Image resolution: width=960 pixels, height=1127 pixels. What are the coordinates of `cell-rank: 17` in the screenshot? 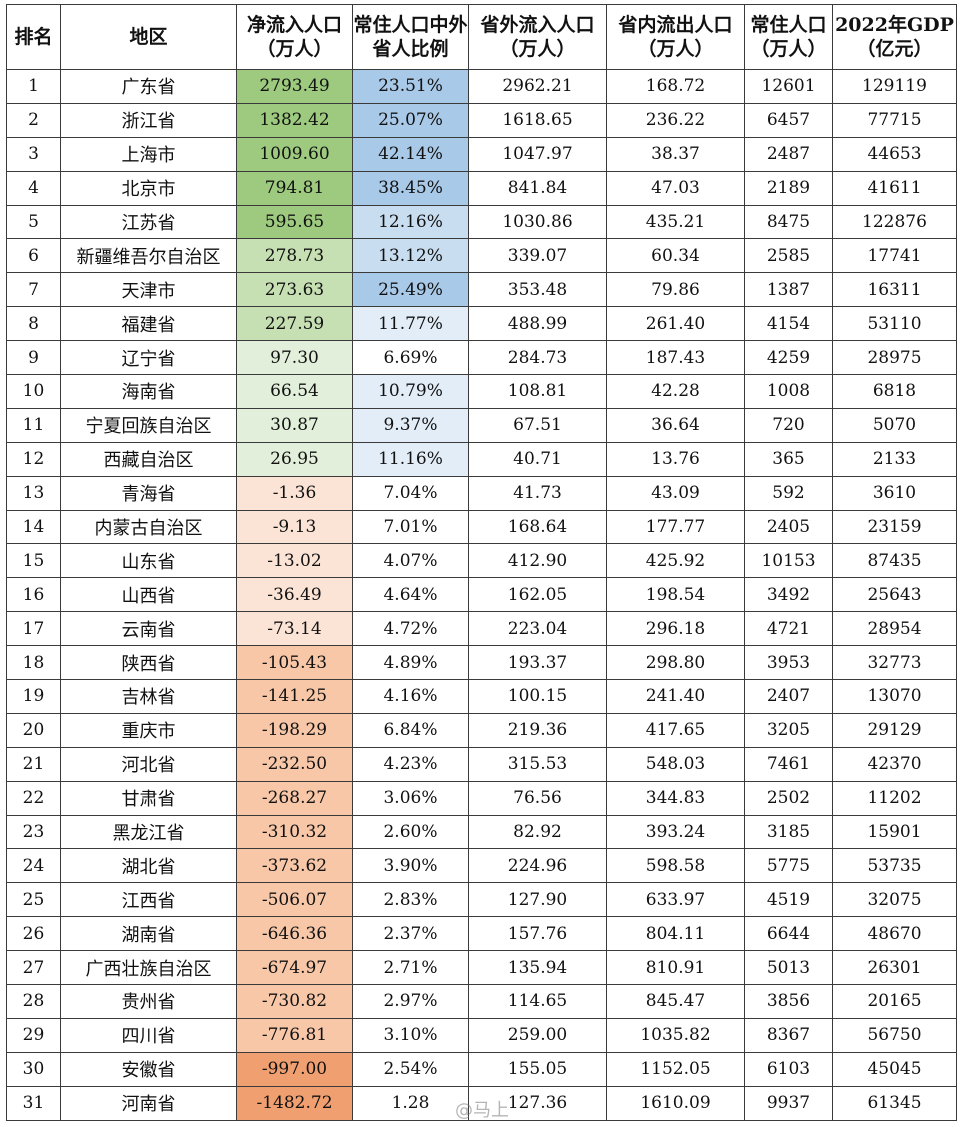 It's located at (33, 629).